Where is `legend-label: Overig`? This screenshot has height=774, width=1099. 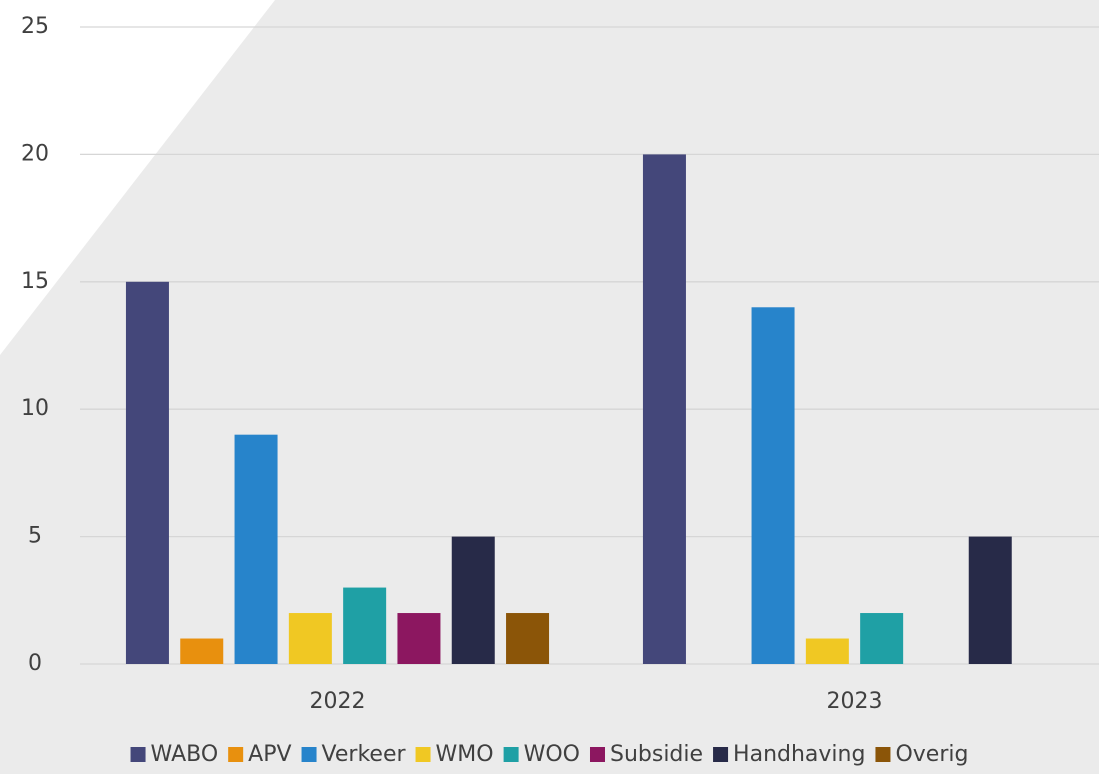
legend-label: Overig is located at coordinates (931, 754).